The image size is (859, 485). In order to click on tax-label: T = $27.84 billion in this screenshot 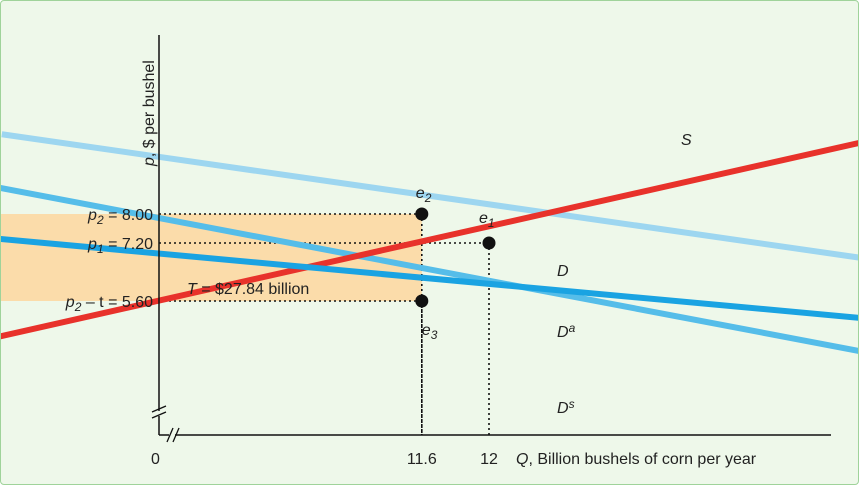, I will do `click(248, 289)`.